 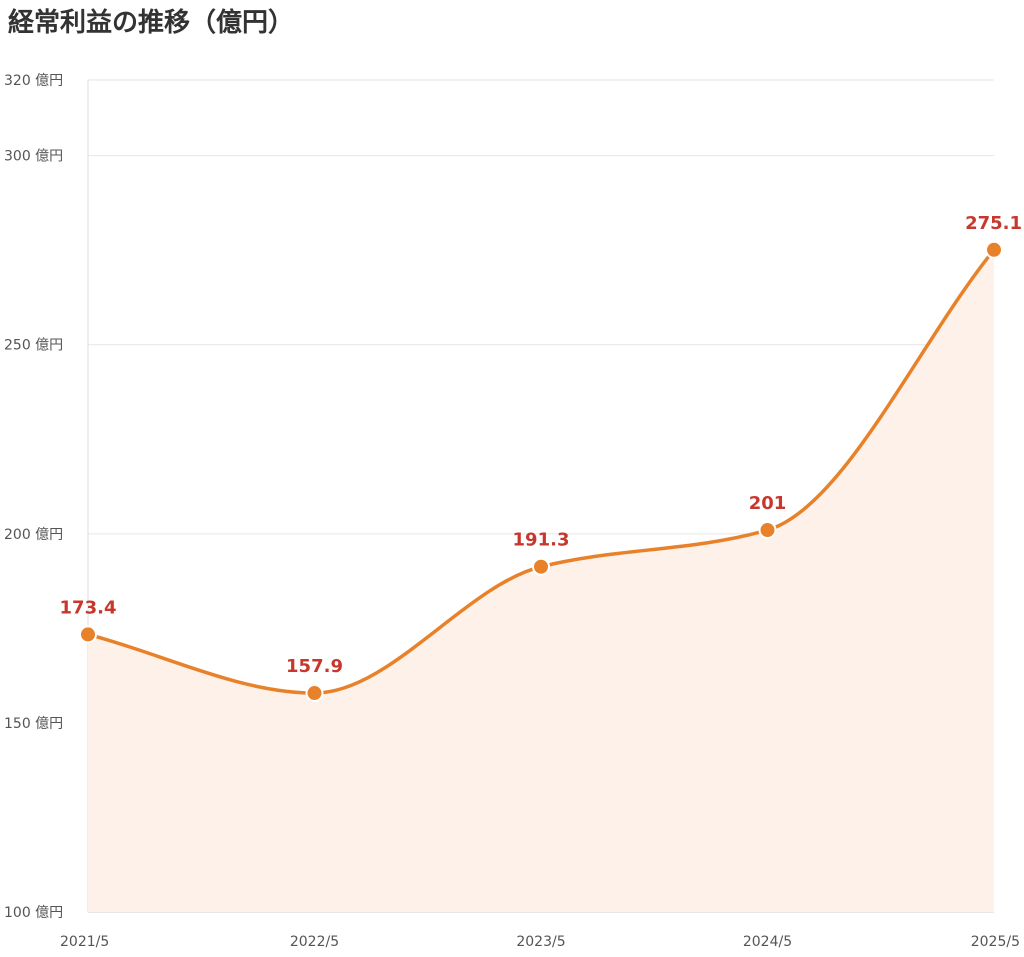 I want to click on x-axis-tick-labels: 2021/5 2022/5 2023/5 2024/5 2025/5, so click(x=540, y=942).